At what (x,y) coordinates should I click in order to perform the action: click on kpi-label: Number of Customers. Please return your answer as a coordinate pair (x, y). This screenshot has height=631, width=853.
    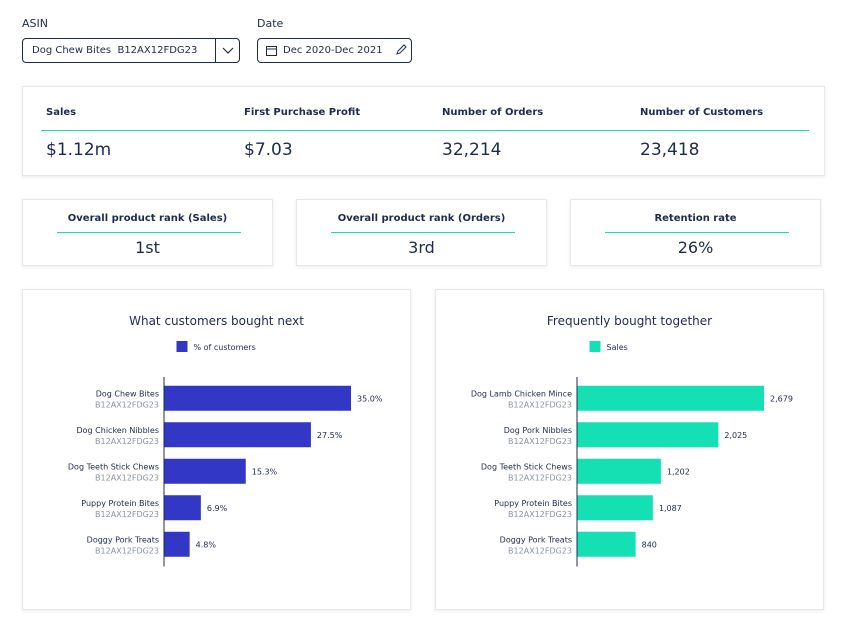
    Looking at the image, I should click on (702, 112).